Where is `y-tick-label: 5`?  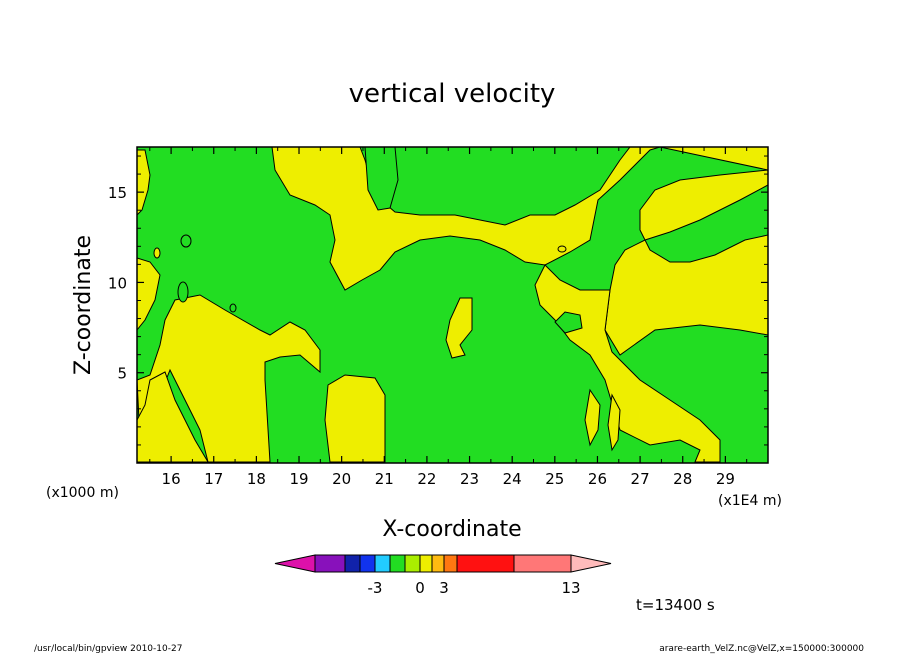
y-tick-label: 5 is located at coordinates (122, 374).